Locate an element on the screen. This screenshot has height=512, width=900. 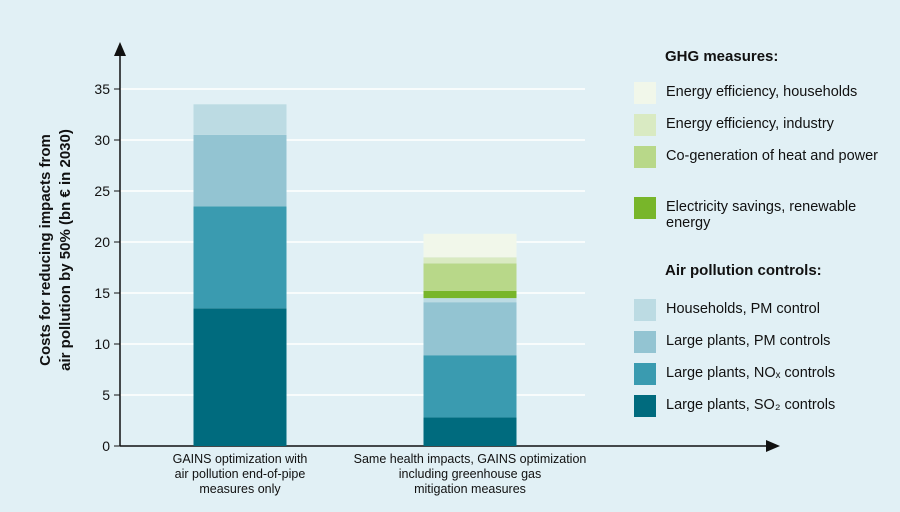
legend-label: Large plants, PM controls is located at coordinates (748, 341).